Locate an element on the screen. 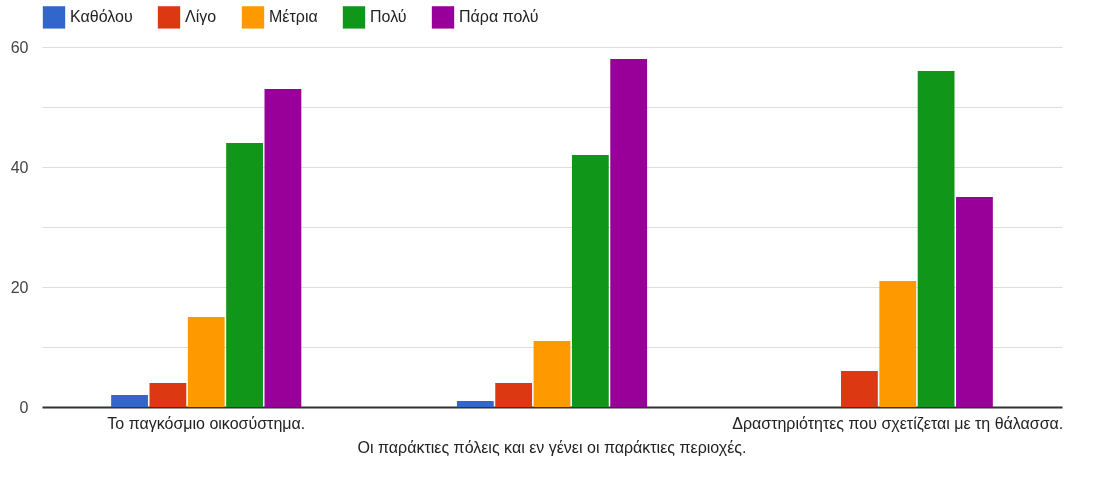 The image size is (1108, 493). legend-label: Πάρα πολύ is located at coordinates (499, 17).